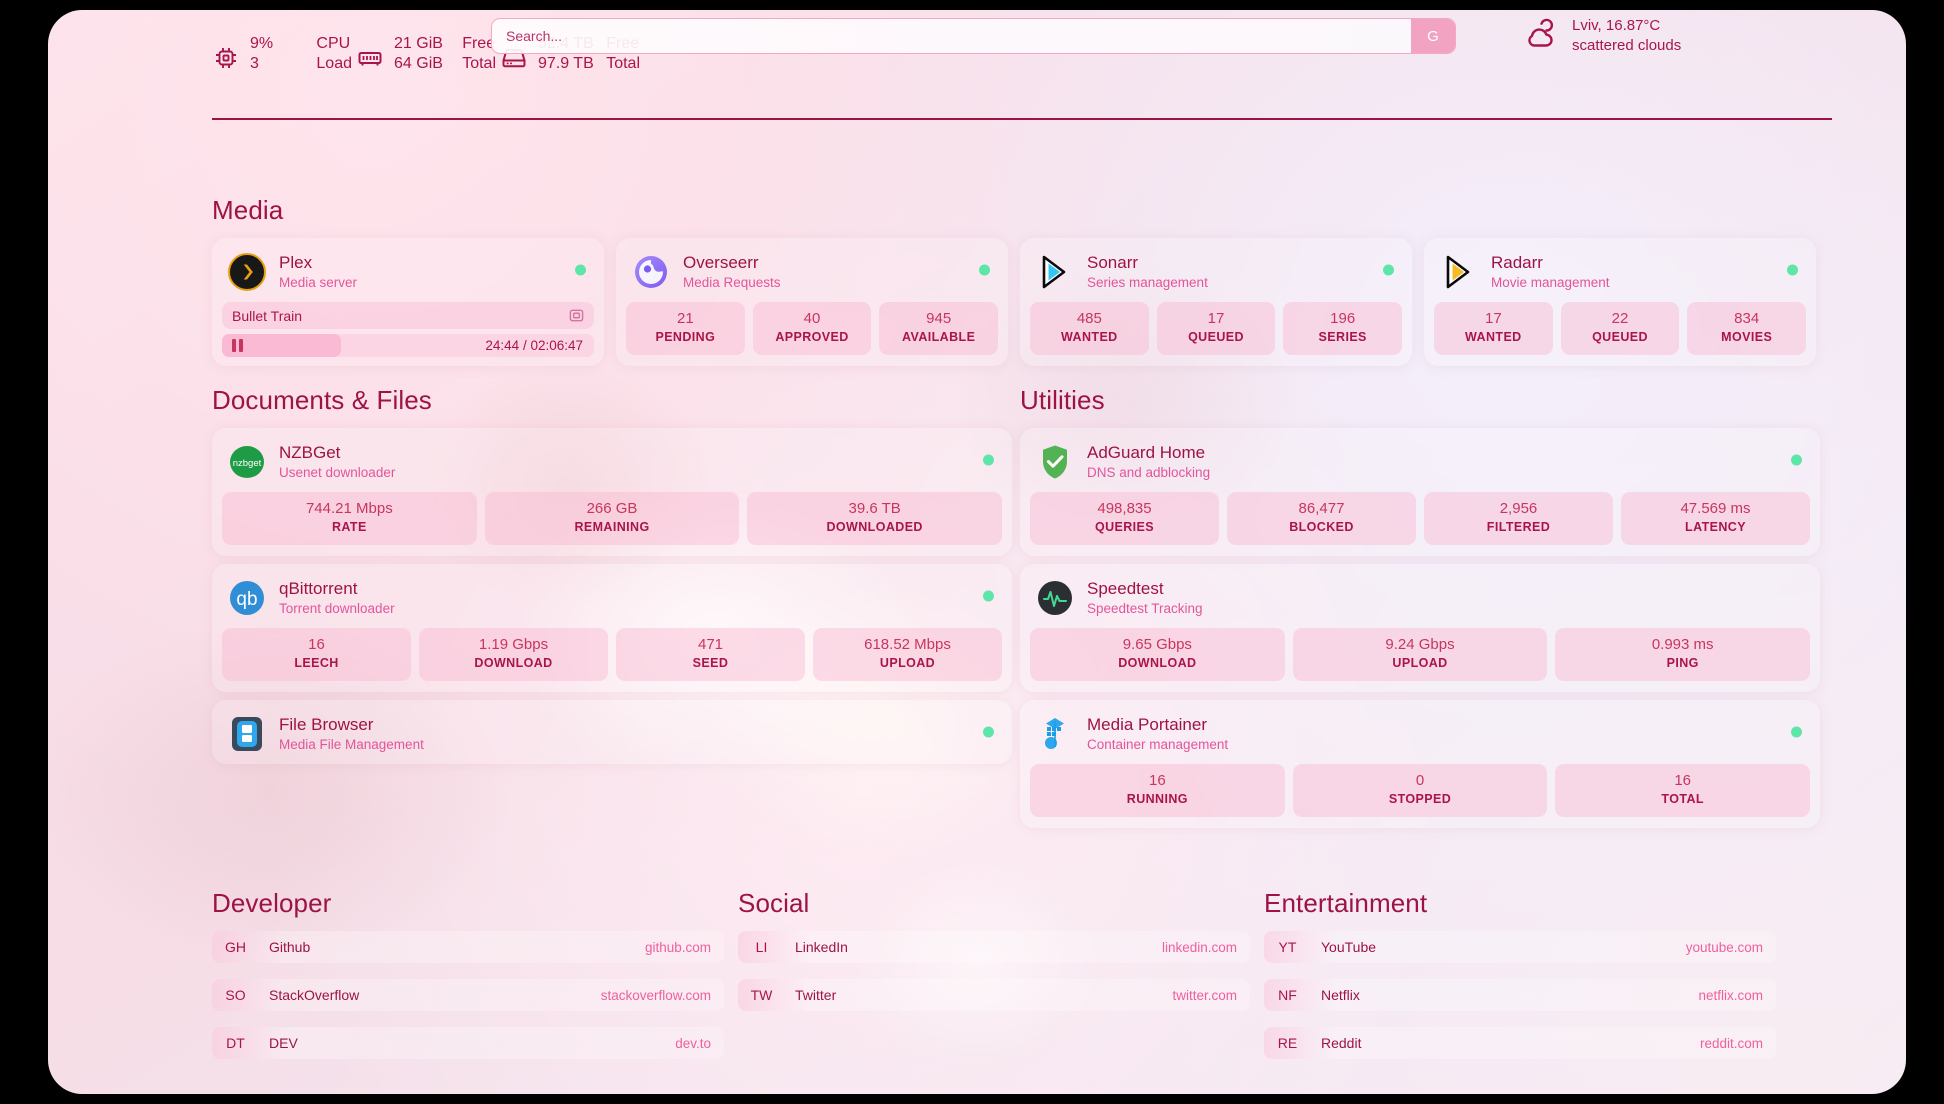 Image resolution: width=1944 pixels, height=1104 pixels. What do you see at coordinates (685, 328) in the screenshot?
I see `stat-tile: 21 PENDING` at bounding box center [685, 328].